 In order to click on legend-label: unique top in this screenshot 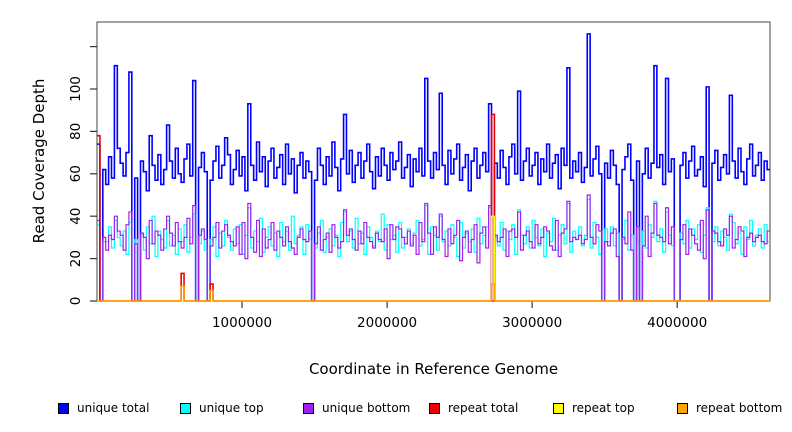, I will do `click(231, 408)`.